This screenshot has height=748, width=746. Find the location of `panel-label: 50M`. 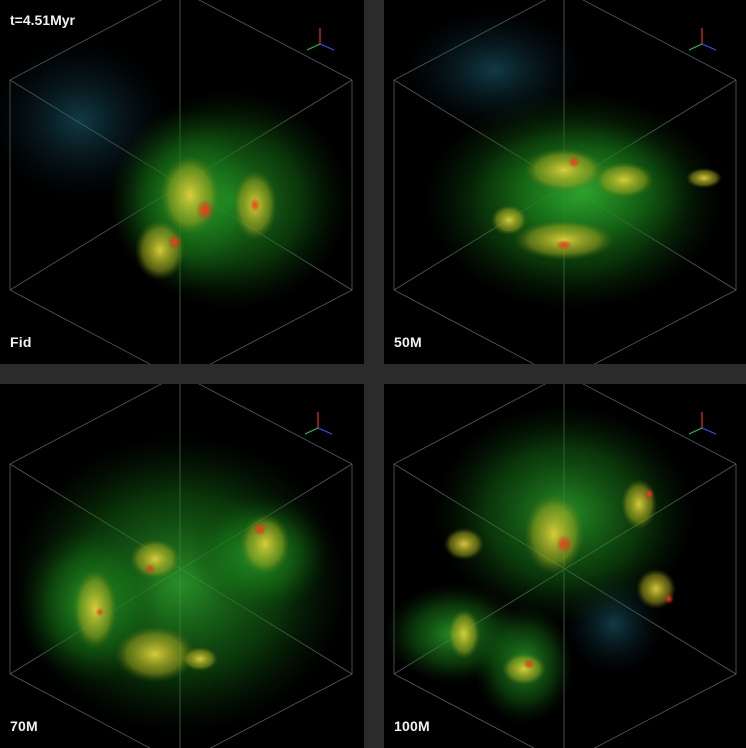

panel-label: 50M is located at coordinates (408, 342).